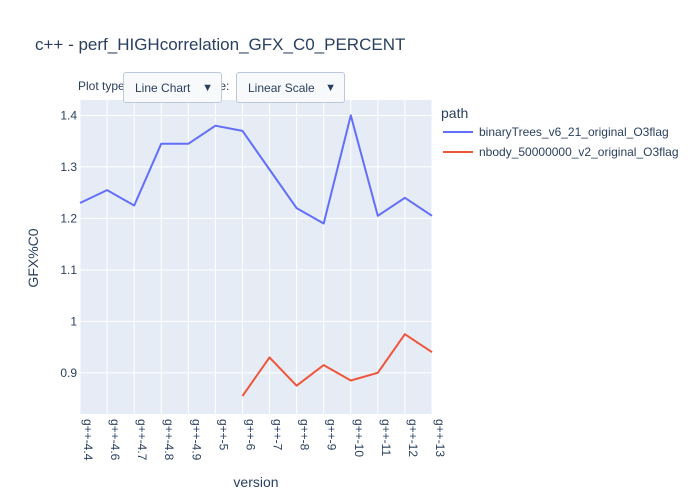 The height and width of the screenshot is (500, 700). I want to click on legend-item-1: binaryTrees_v6_21_original_O3flag, so click(556, 132).